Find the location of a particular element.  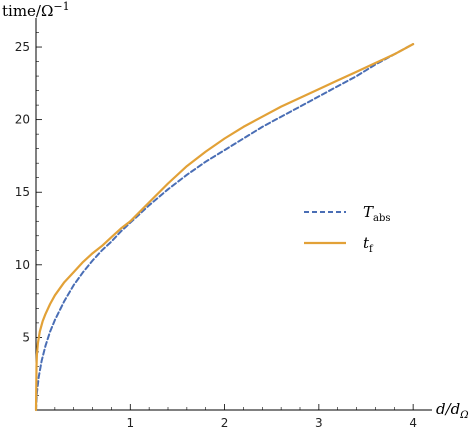

legend-label-T-abs: Tabs is located at coordinates (377, 213).